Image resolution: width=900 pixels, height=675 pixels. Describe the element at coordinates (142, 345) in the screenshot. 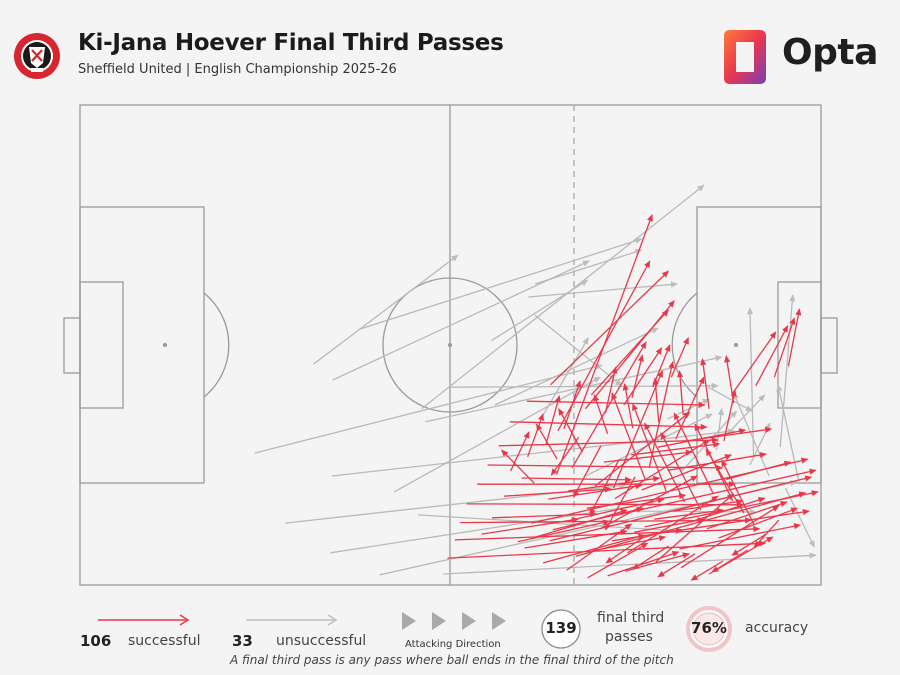

I see `left-penalty-box` at that location.